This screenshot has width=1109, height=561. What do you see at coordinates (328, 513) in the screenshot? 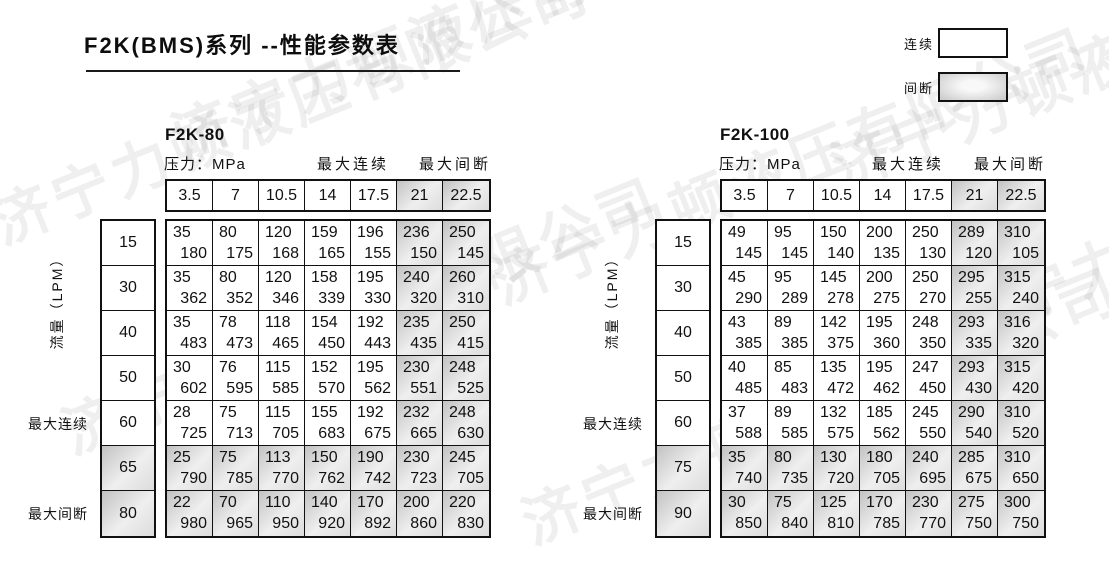
I see `data-cell: 140 920` at bounding box center [328, 513].